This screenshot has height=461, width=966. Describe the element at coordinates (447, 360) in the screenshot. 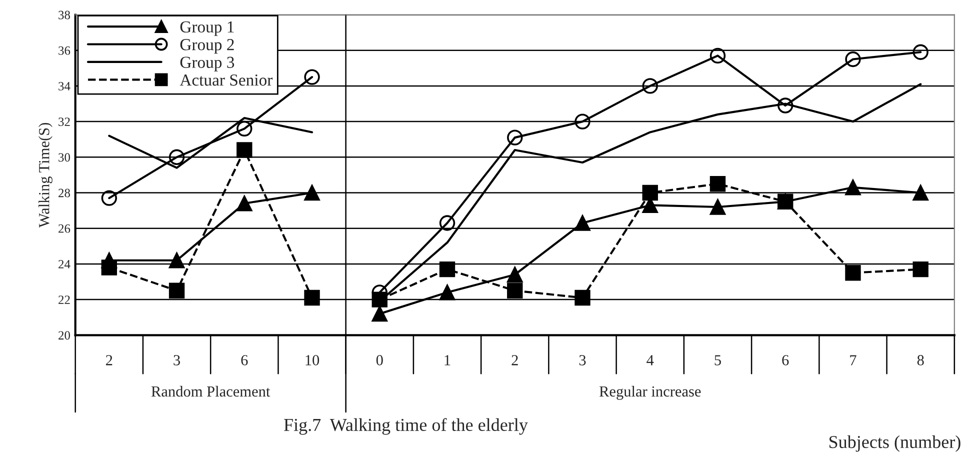

I see `x-tick-label: 1` at that location.